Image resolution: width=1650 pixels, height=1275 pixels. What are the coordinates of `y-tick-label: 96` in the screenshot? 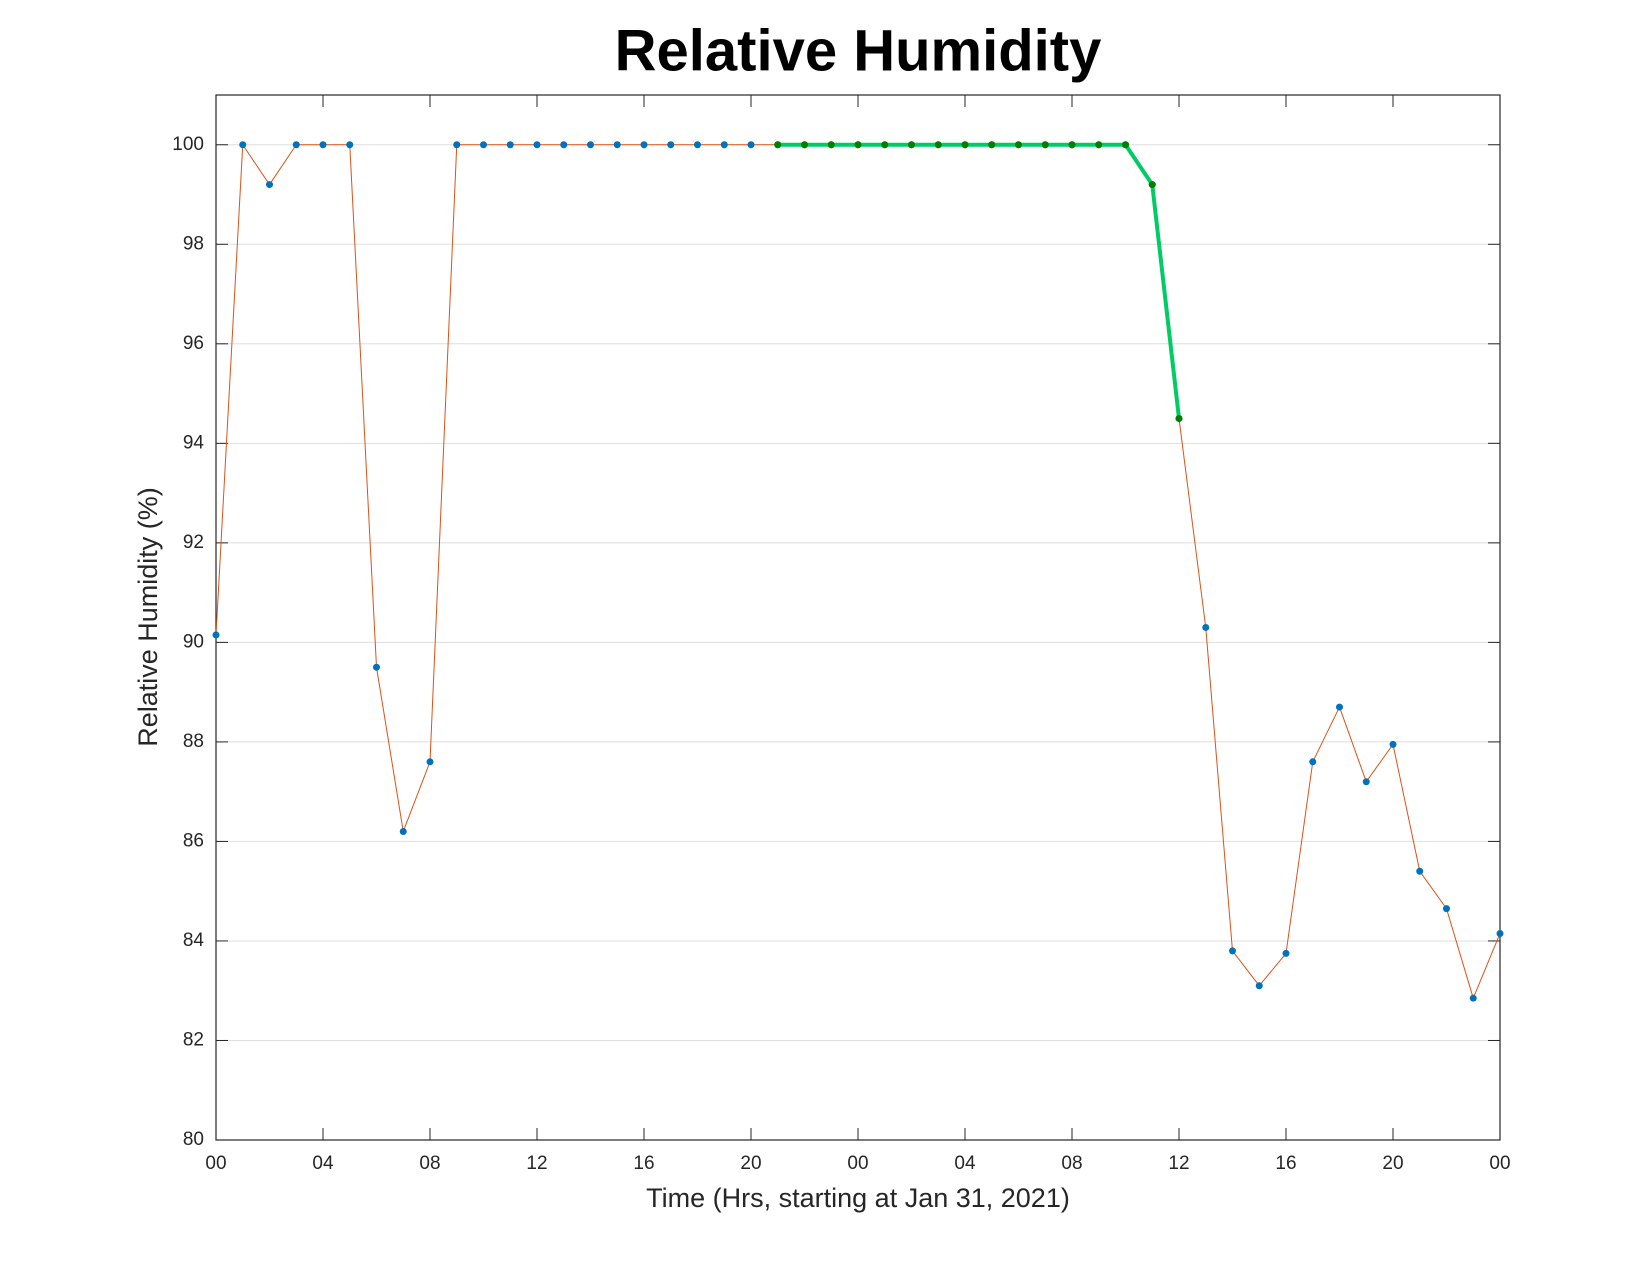 It's located at (193, 343).